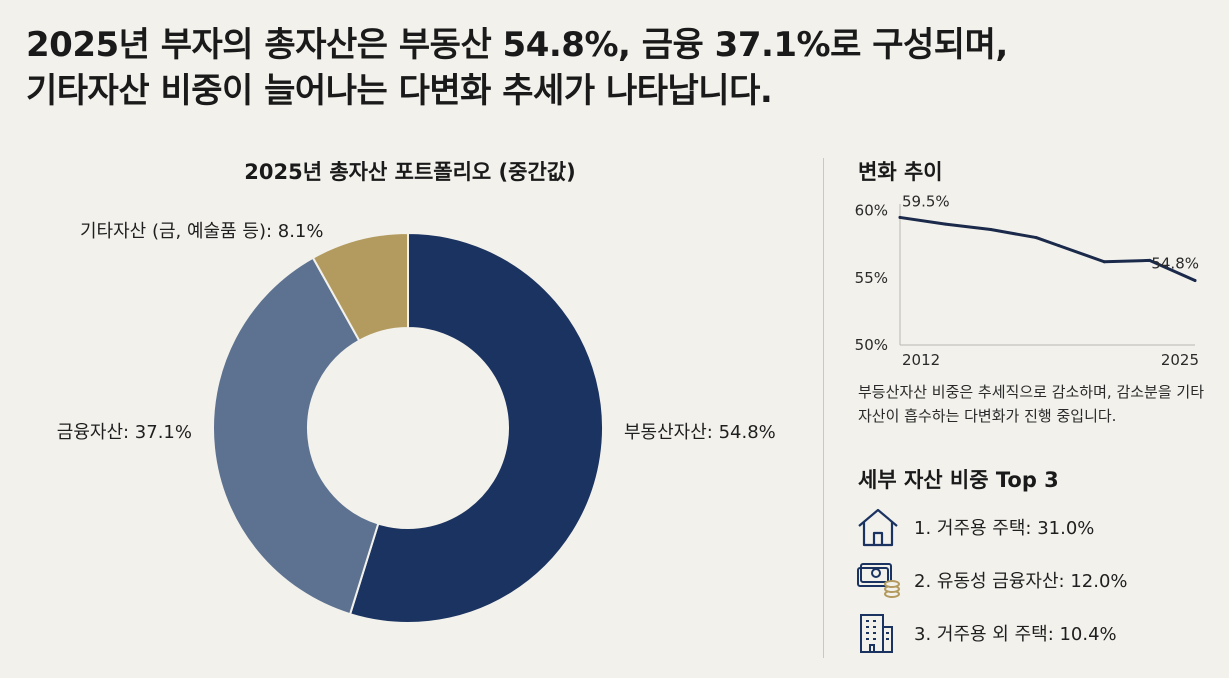  What do you see at coordinates (1047, 249) in the screenshot?
I see `trend-series-line` at bounding box center [1047, 249].